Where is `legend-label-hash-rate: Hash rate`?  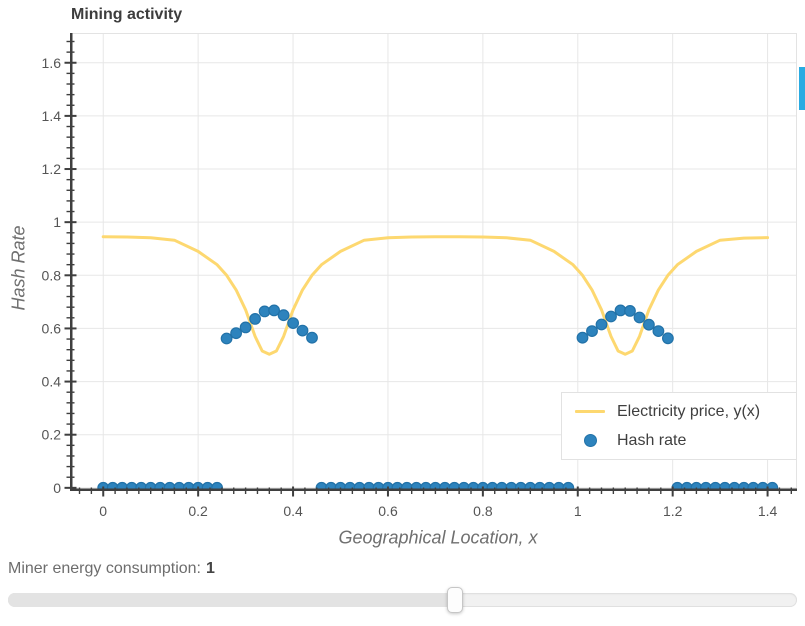 legend-label-hash-rate: Hash rate is located at coordinates (652, 440).